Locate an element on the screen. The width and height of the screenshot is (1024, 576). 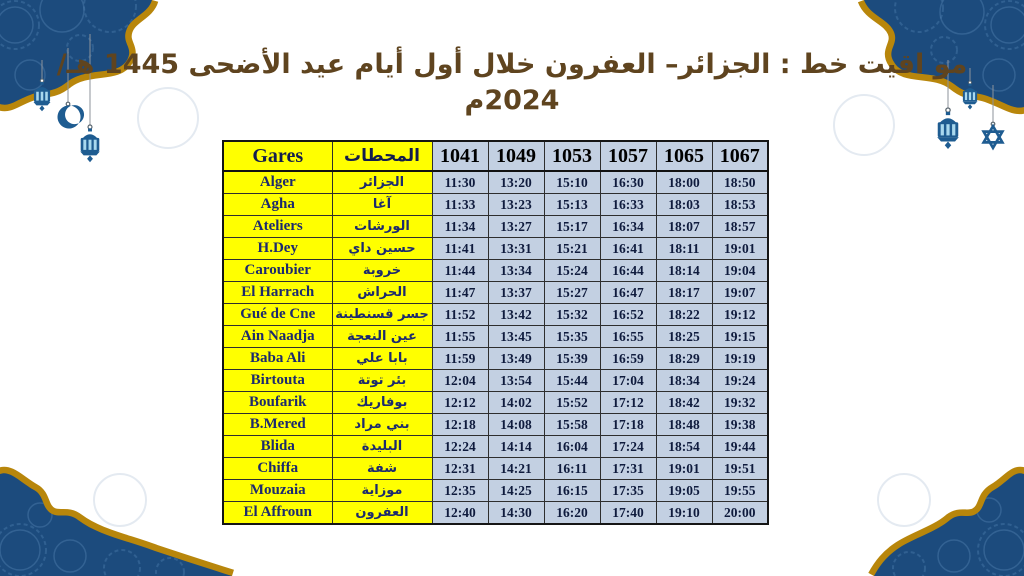
time-cell: 17:24 is located at coordinates (628, 446).